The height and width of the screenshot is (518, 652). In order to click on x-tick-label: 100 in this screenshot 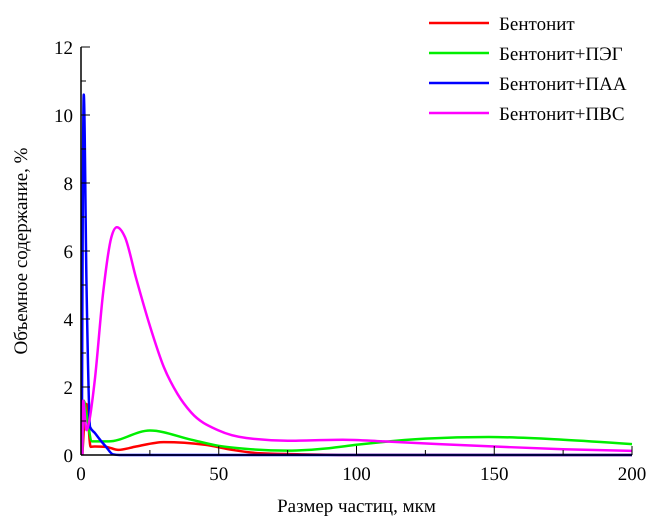, I will do `click(356, 474)`.